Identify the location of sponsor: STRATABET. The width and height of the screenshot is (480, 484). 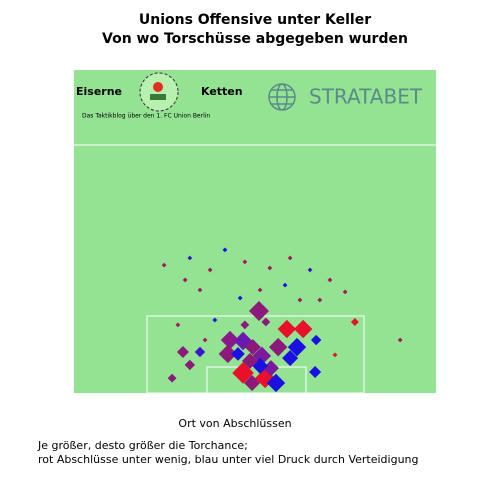
(366, 97).